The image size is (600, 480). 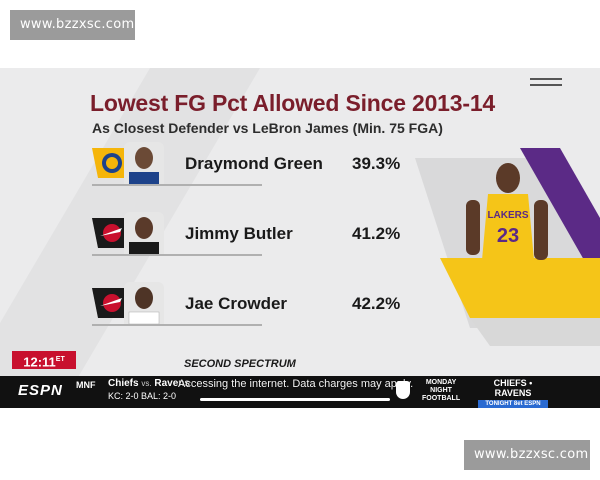 I want to click on mnf-logo-line: FOOTBALL, so click(x=441, y=398).